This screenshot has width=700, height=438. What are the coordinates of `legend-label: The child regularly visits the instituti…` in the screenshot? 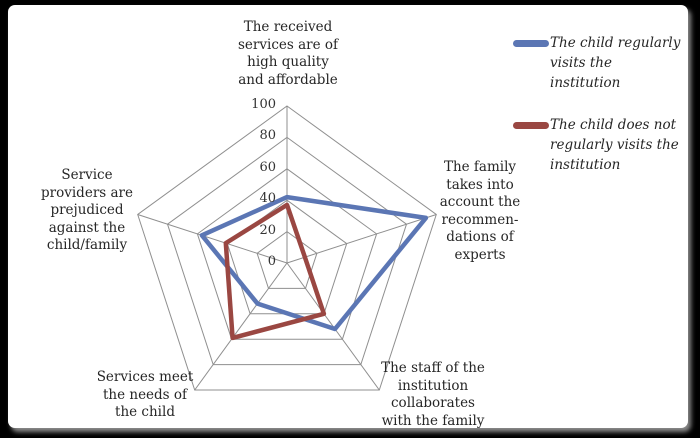 It's located at (615, 63).